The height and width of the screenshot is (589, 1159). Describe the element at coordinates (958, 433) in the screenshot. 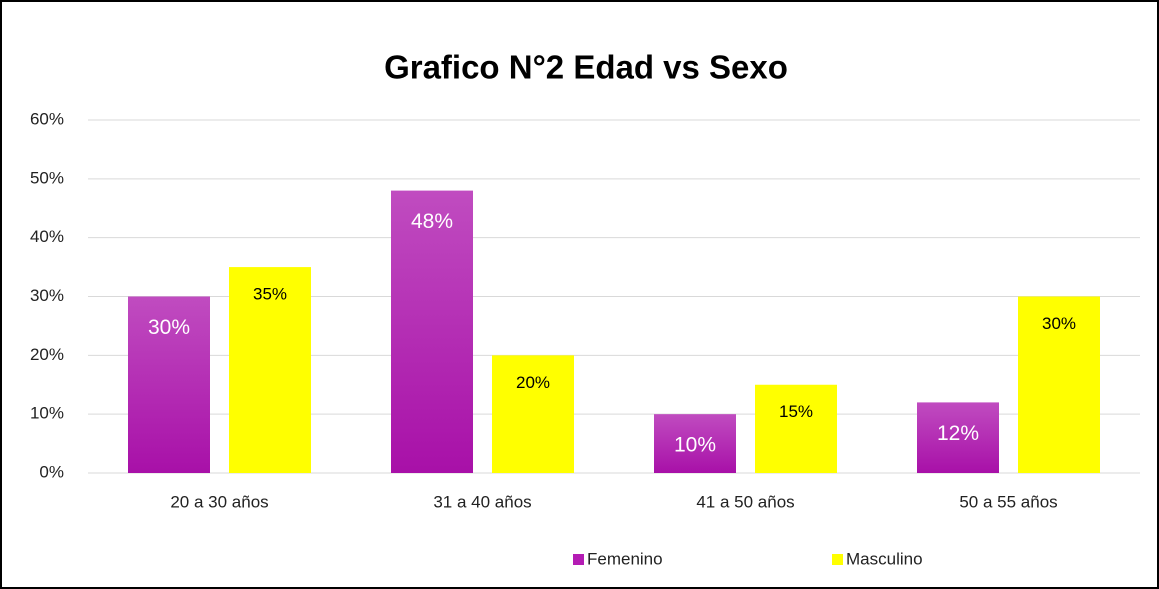

I see `data-label: 12%` at that location.